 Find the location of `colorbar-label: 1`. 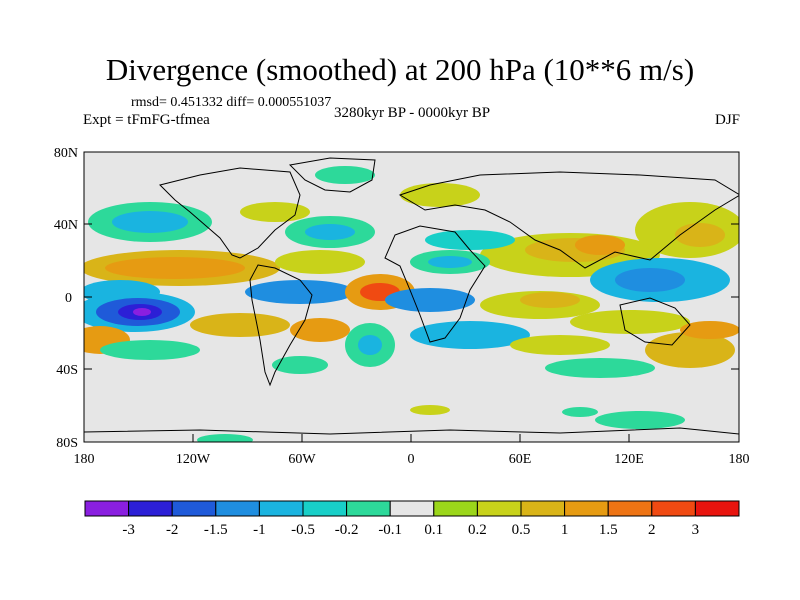

colorbar-label: 1 is located at coordinates (565, 530).